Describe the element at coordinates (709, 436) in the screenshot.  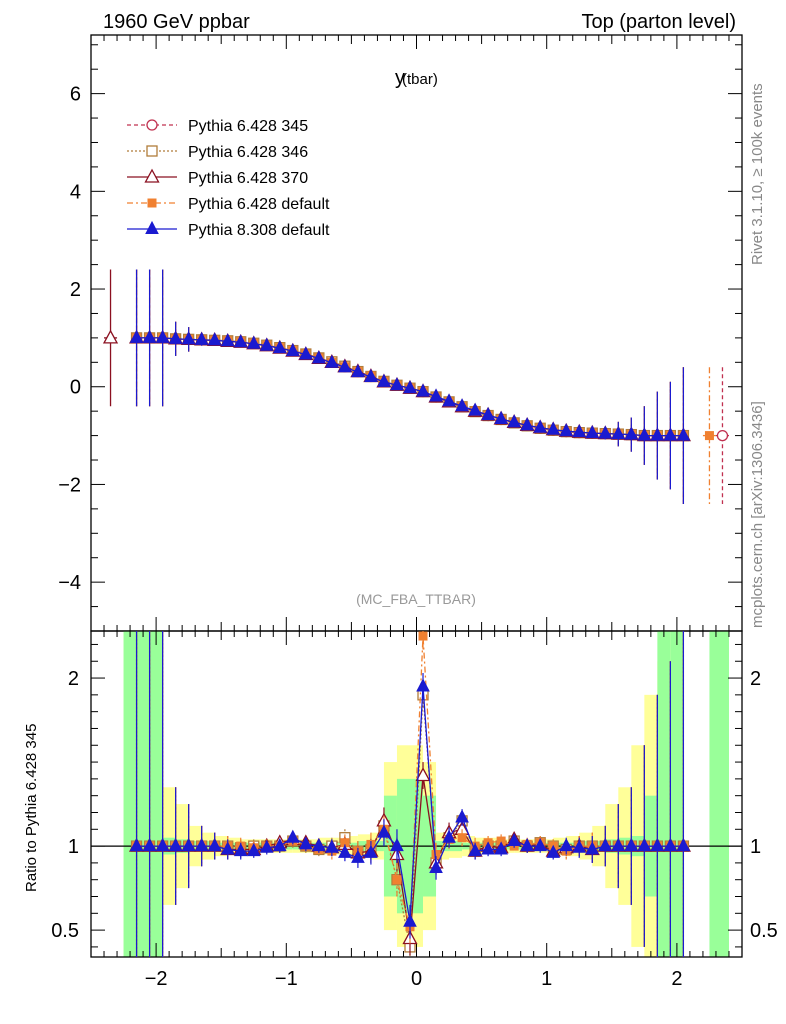
I see `series-pythia-6-428-default-point` at that location.